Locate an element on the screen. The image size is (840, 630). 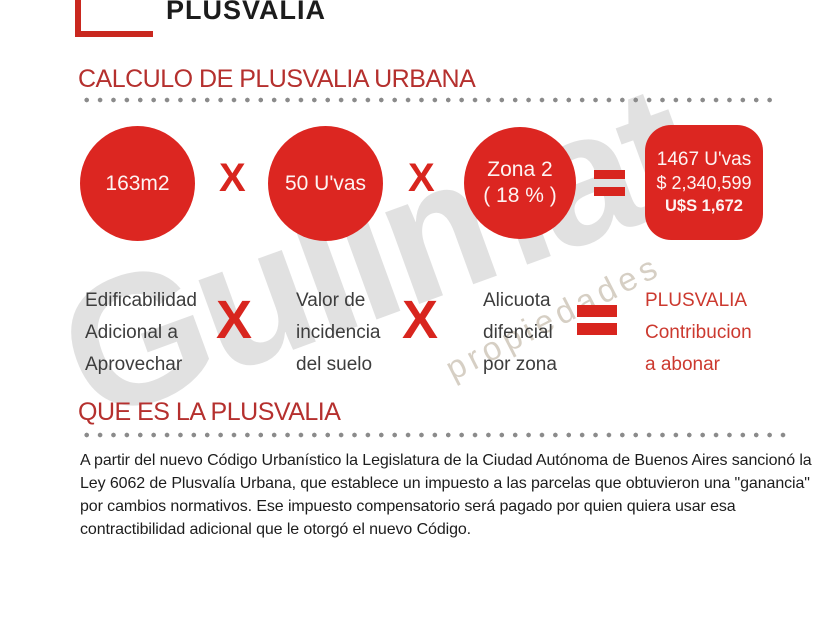
brand-name: PLUSVALIA is located at coordinates (246, 12).